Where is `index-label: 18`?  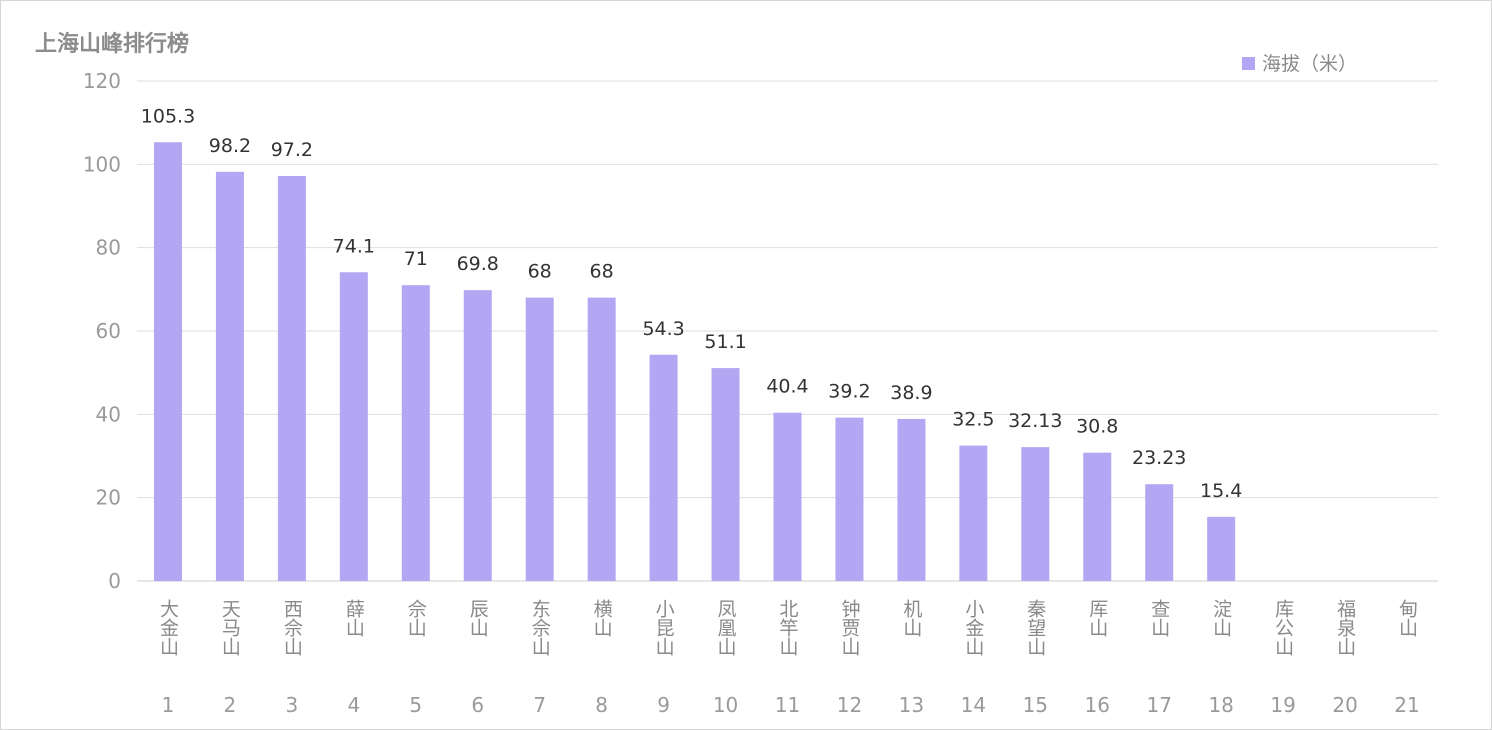 index-label: 18 is located at coordinates (1220, 705).